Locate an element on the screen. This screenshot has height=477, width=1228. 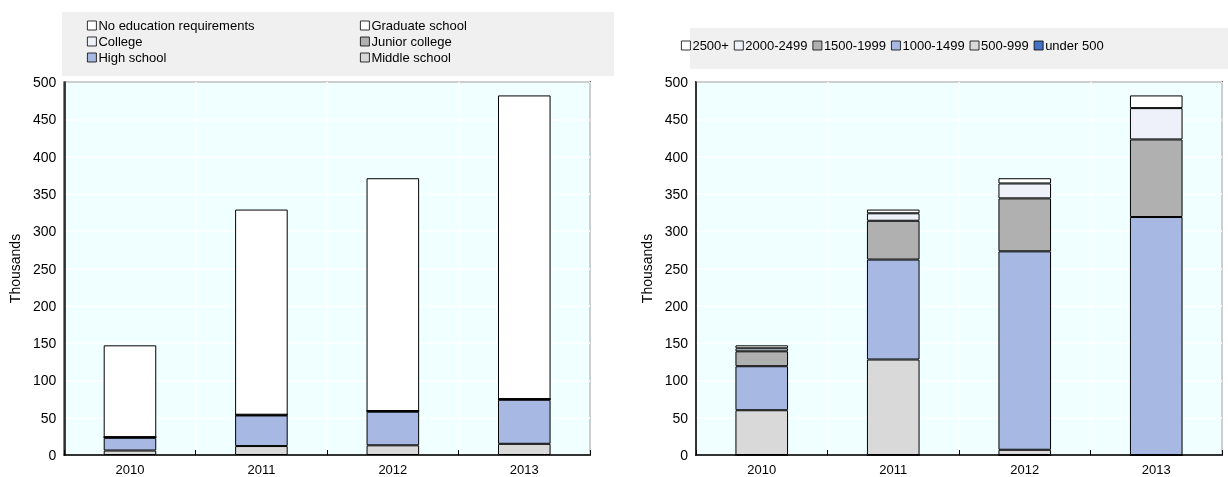
legend-label: Graduate school is located at coordinates (419, 25).